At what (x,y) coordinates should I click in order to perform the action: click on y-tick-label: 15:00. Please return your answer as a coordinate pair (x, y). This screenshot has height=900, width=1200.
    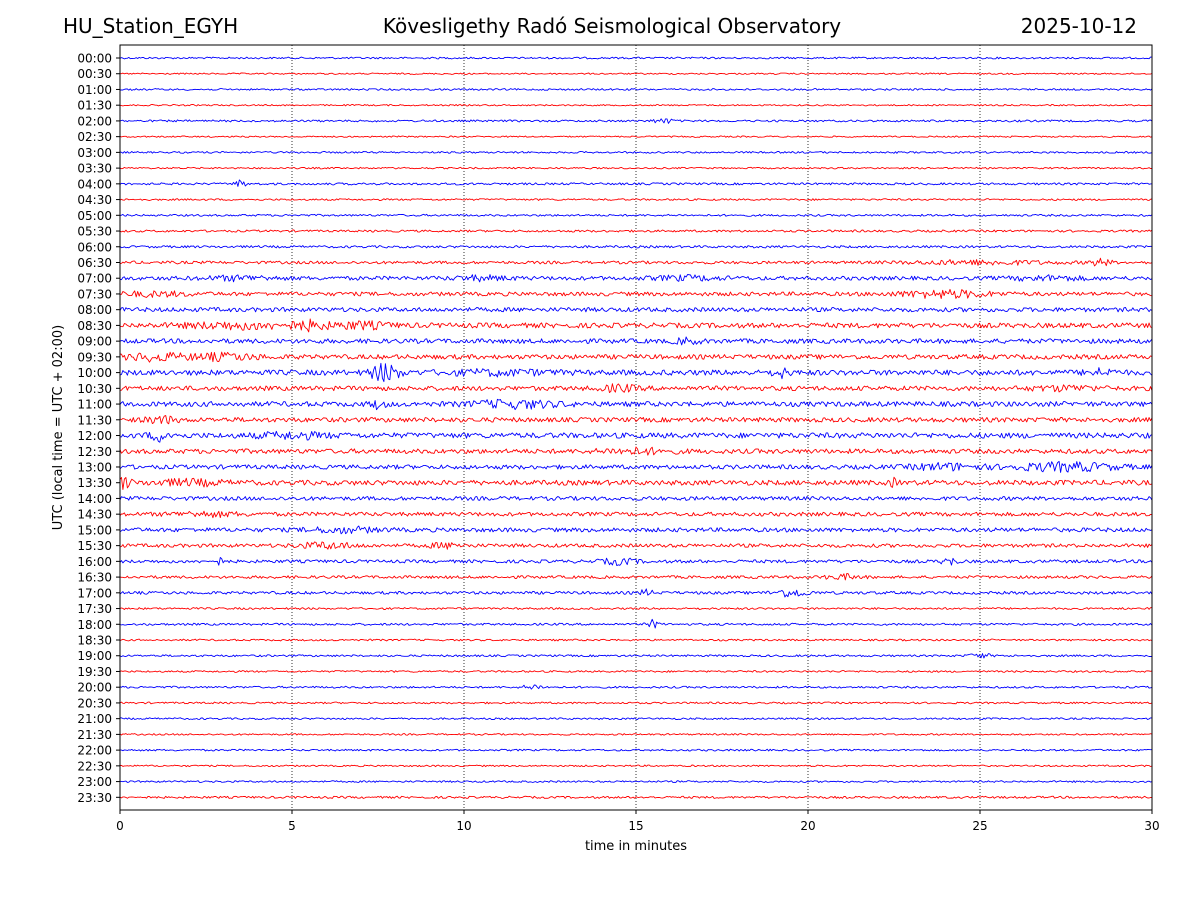
    Looking at the image, I should click on (94, 530).